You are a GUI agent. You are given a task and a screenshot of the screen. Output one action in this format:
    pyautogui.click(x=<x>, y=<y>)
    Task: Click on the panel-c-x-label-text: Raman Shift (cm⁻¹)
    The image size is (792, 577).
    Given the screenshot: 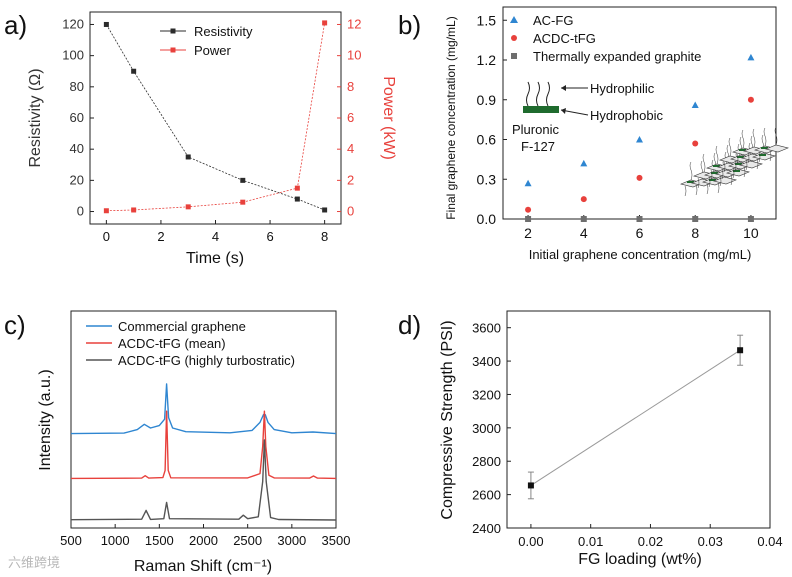 What is the action you would take?
    pyautogui.click(x=203, y=566)
    